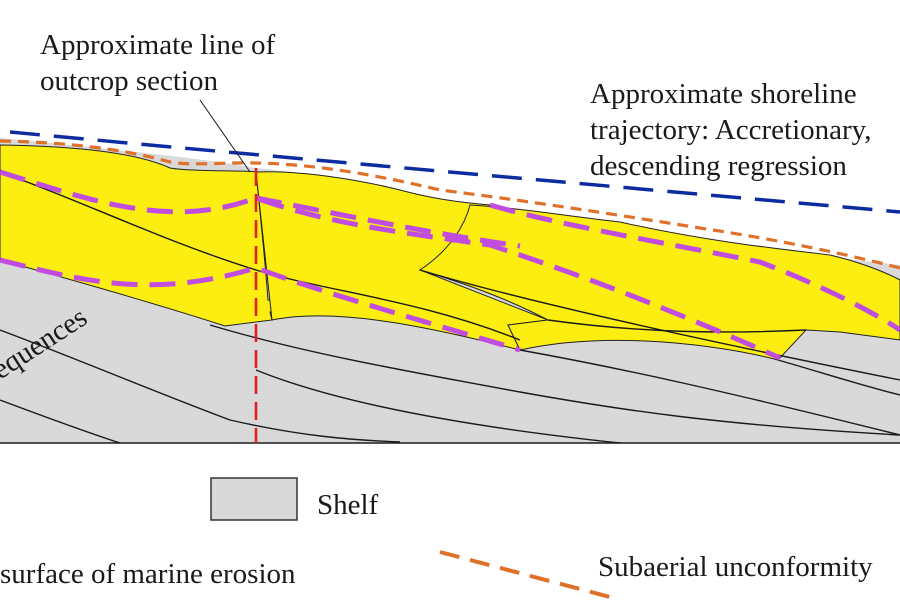 The image size is (900, 605). Describe the element at coordinates (158, 45) in the screenshot. I see `outcrop-label-line-1: Approximate line of` at that location.